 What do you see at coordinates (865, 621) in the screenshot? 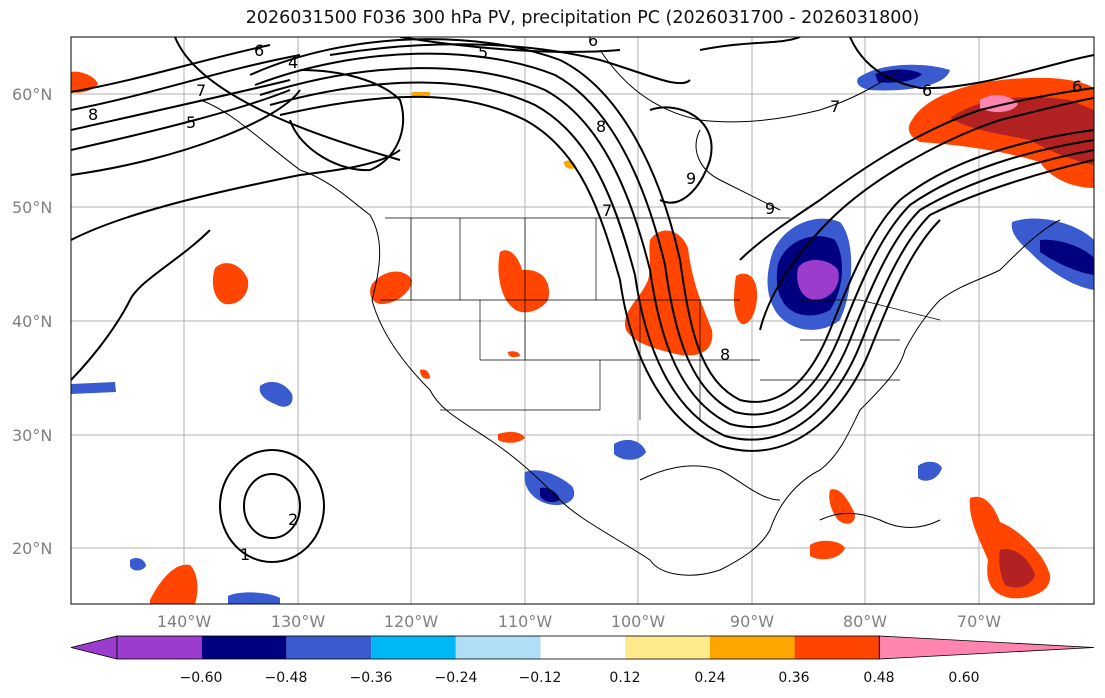
I see `lon-label: 80°W` at bounding box center [865, 621].